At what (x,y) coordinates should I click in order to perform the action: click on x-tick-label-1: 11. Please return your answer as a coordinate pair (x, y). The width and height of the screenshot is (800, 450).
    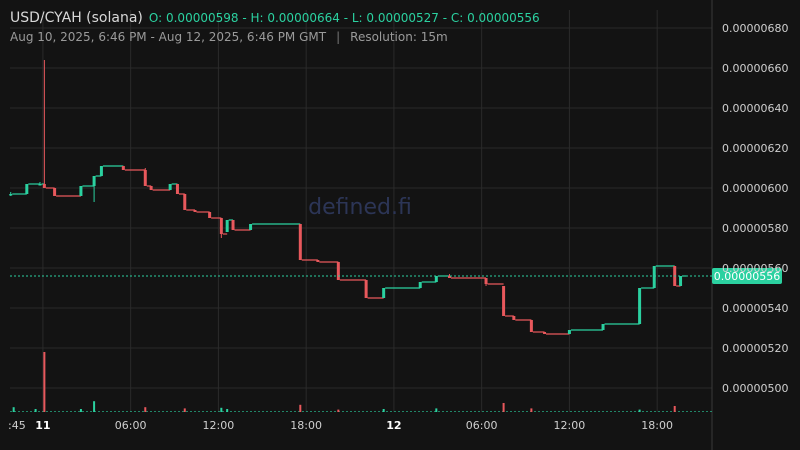
    Looking at the image, I should click on (42, 425).